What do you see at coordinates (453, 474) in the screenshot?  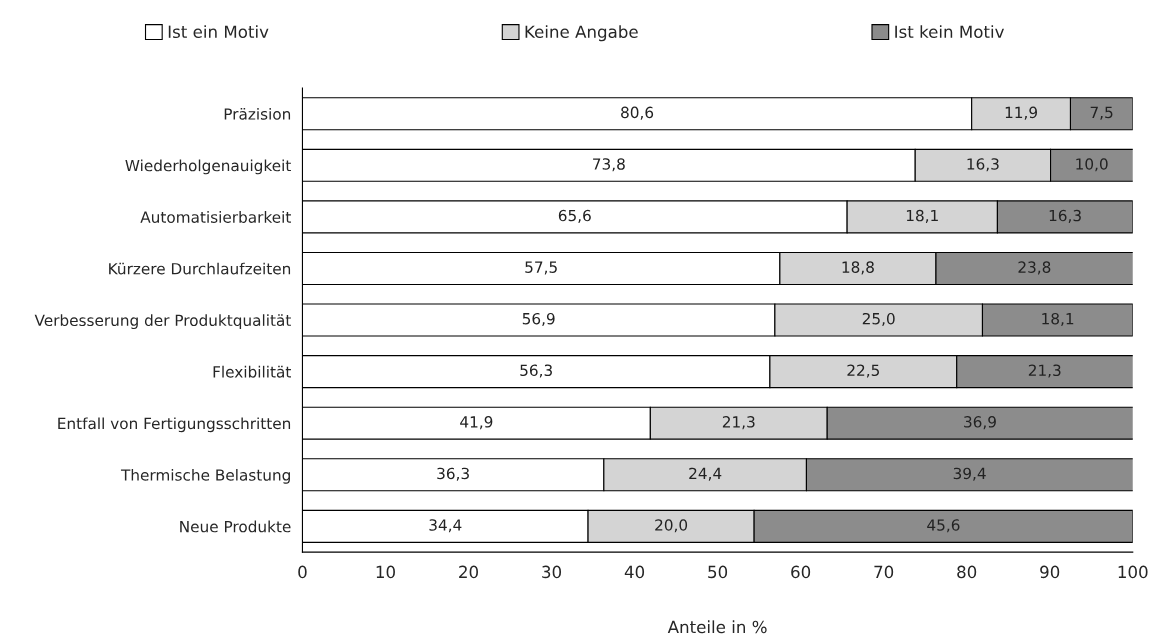 I see `data-label: 36,3` at bounding box center [453, 474].